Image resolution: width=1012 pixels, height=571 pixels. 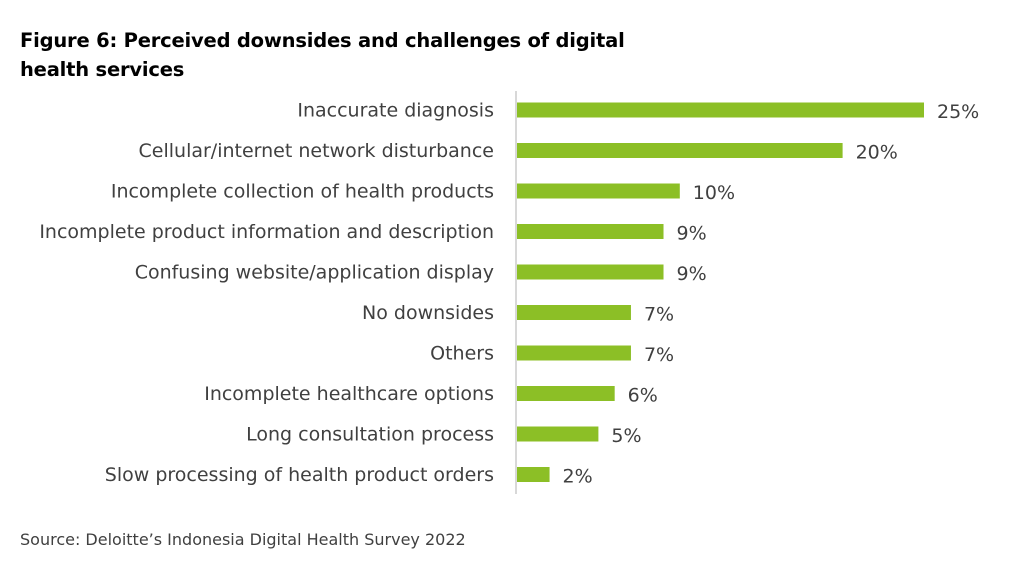 I want to click on category-label: Cellular/internet network disturbance, so click(x=316, y=151).